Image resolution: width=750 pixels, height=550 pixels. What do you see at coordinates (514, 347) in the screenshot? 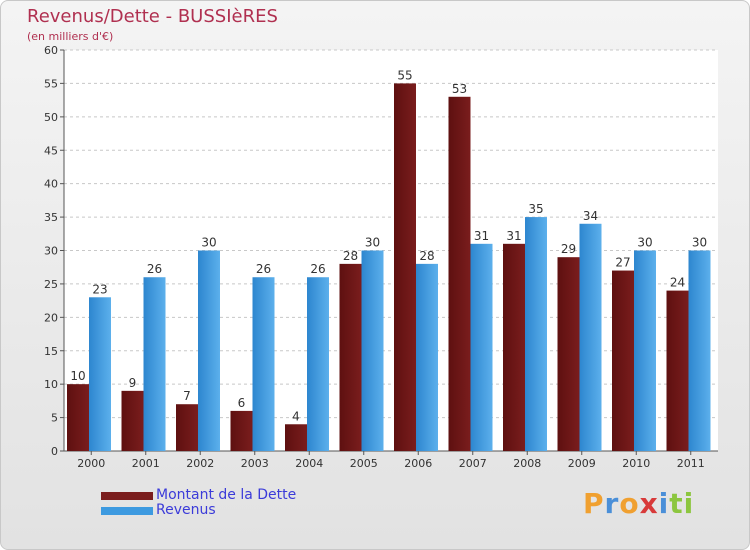
I see `bar-dette-2008` at bounding box center [514, 347].